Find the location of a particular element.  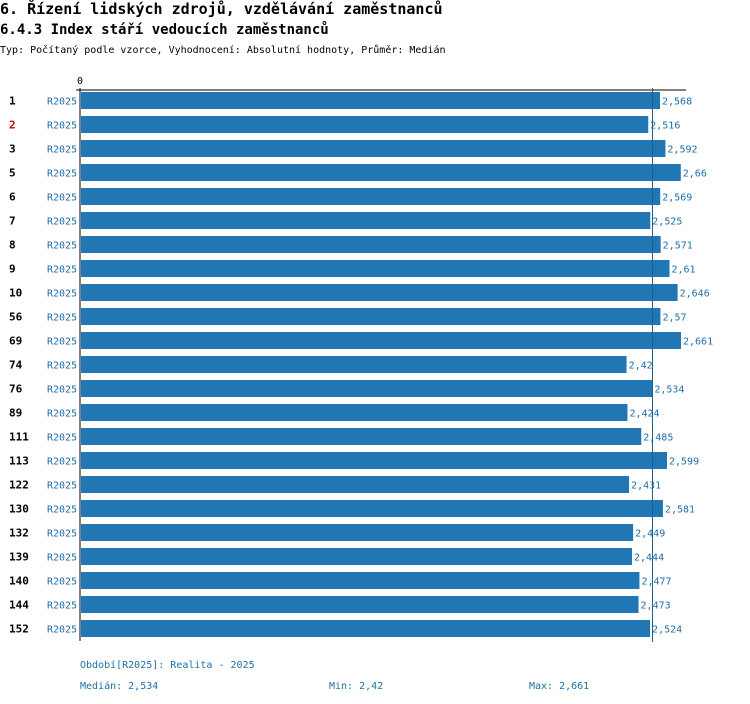

value-label: 2,42 is located at coordinates (641, 366).